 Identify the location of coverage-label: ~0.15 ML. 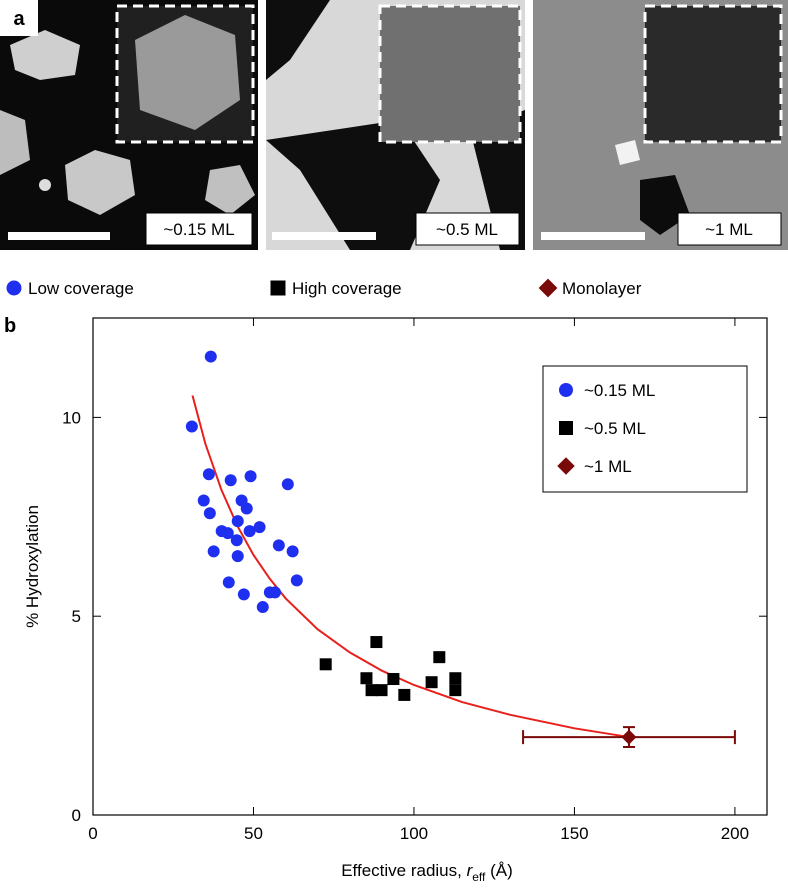
(198, 229).